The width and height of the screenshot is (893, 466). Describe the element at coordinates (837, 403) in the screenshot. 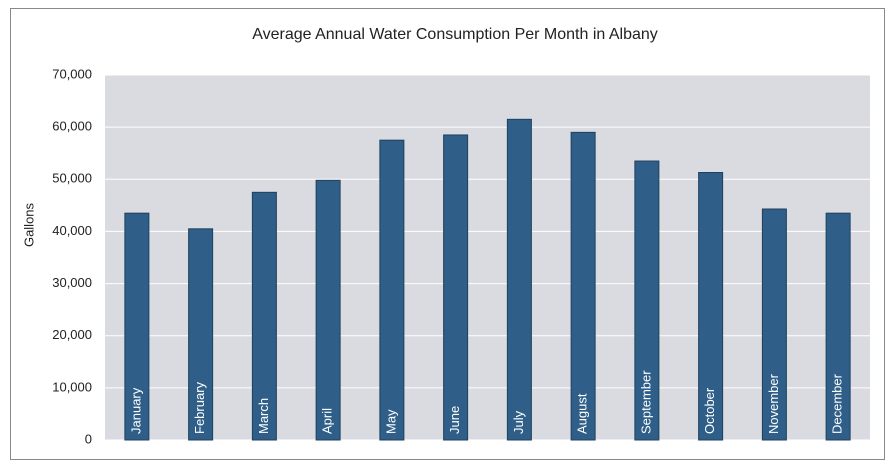

I see `x-tick-label: December` at that location.